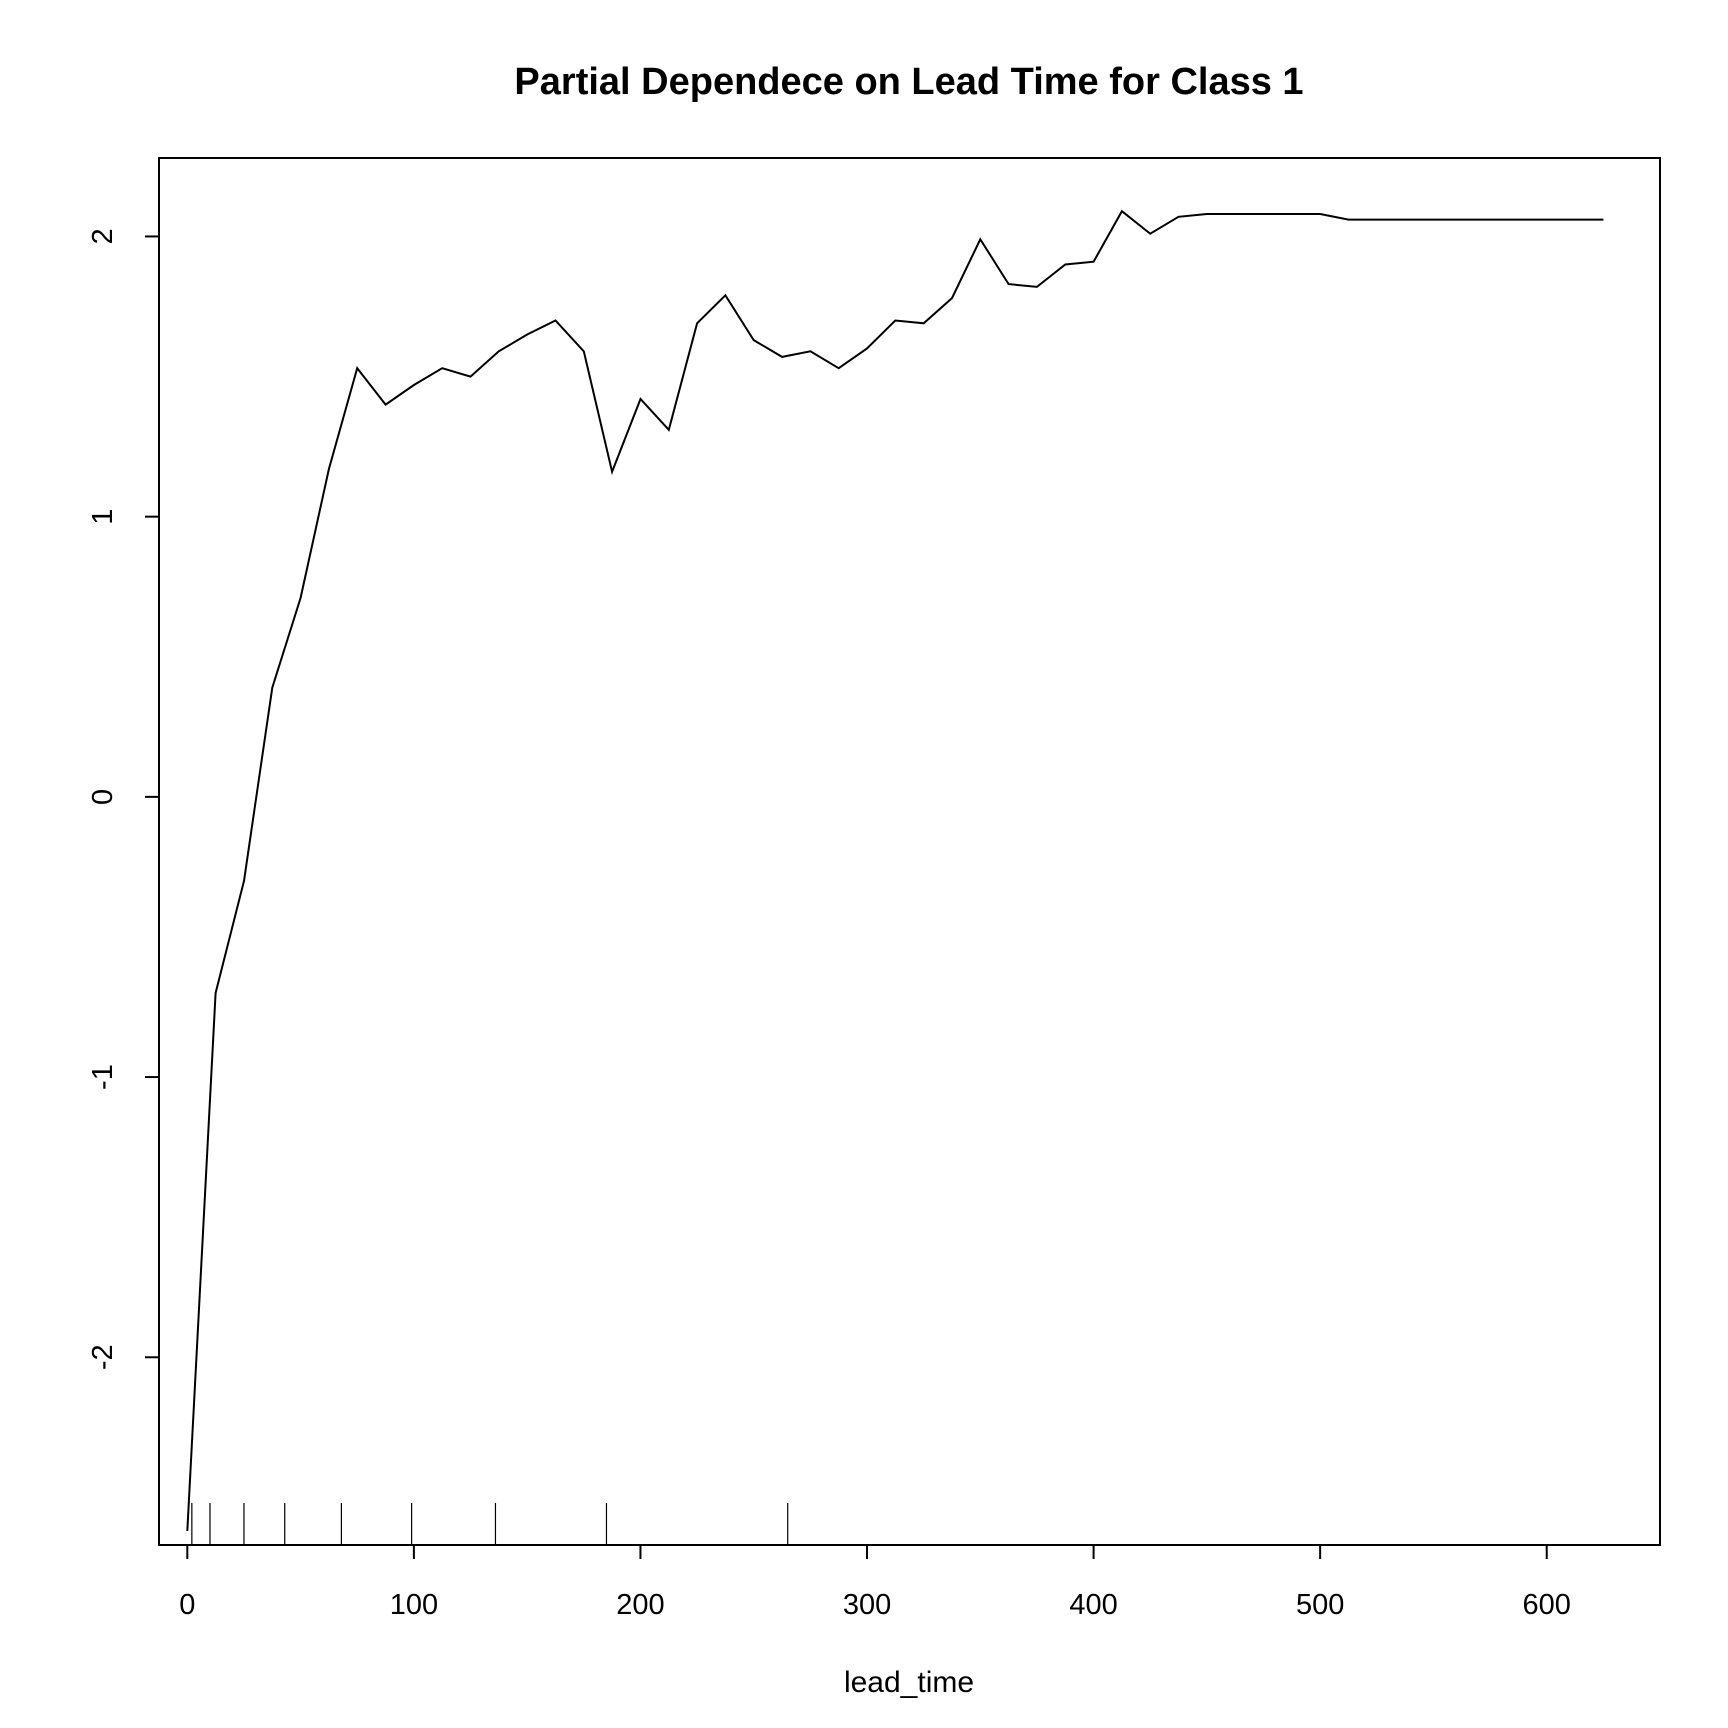 This screenshot has width=1728, height=1728. I want to click on y-tick-label: -1, so click(103, 1077).